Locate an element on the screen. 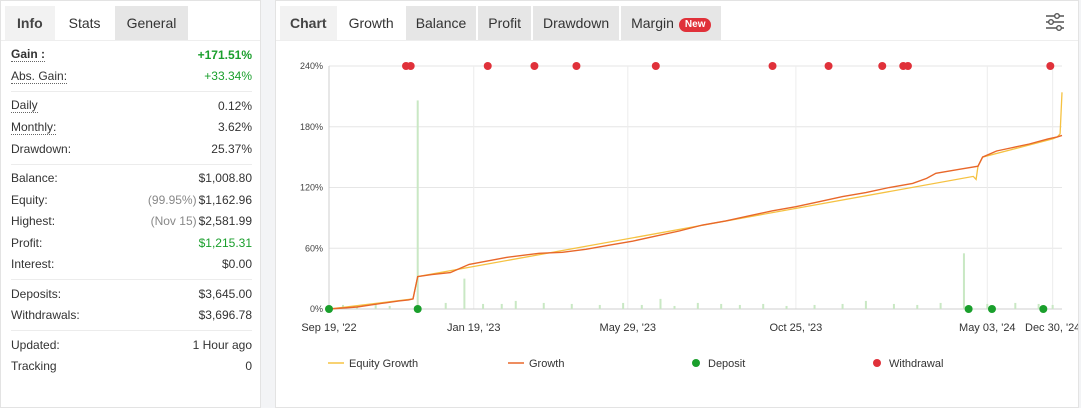 The image size is (1081, 408). monthly-label: Monthly: is located at coordinates (34, 127).